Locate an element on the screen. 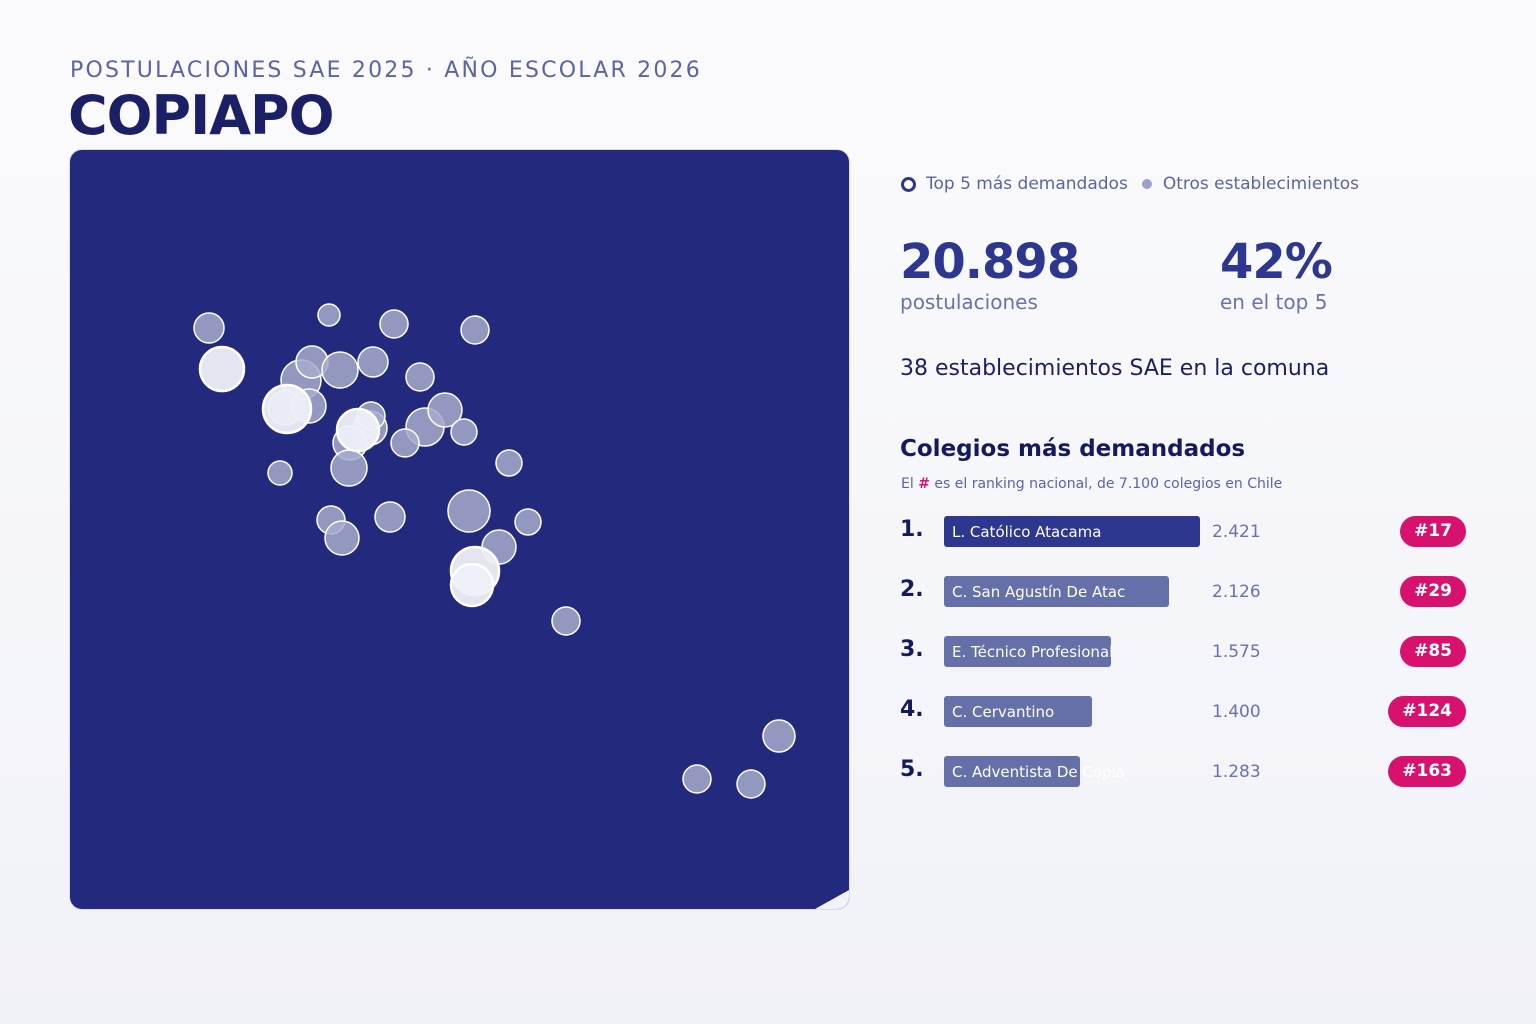  ranking-row: 3. E. Técnico Profesional 1.575 #85 is located at coordinates (1183, 665).